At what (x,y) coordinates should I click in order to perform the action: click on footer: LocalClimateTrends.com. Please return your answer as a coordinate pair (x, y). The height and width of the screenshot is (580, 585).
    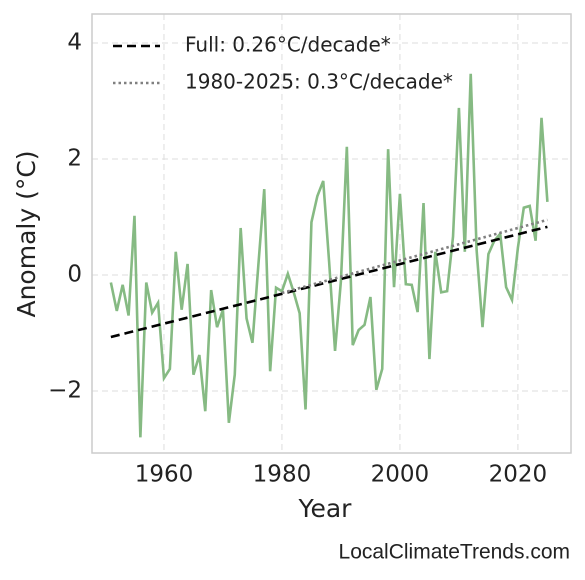
    Looking at the image, I should click on (454, 552).